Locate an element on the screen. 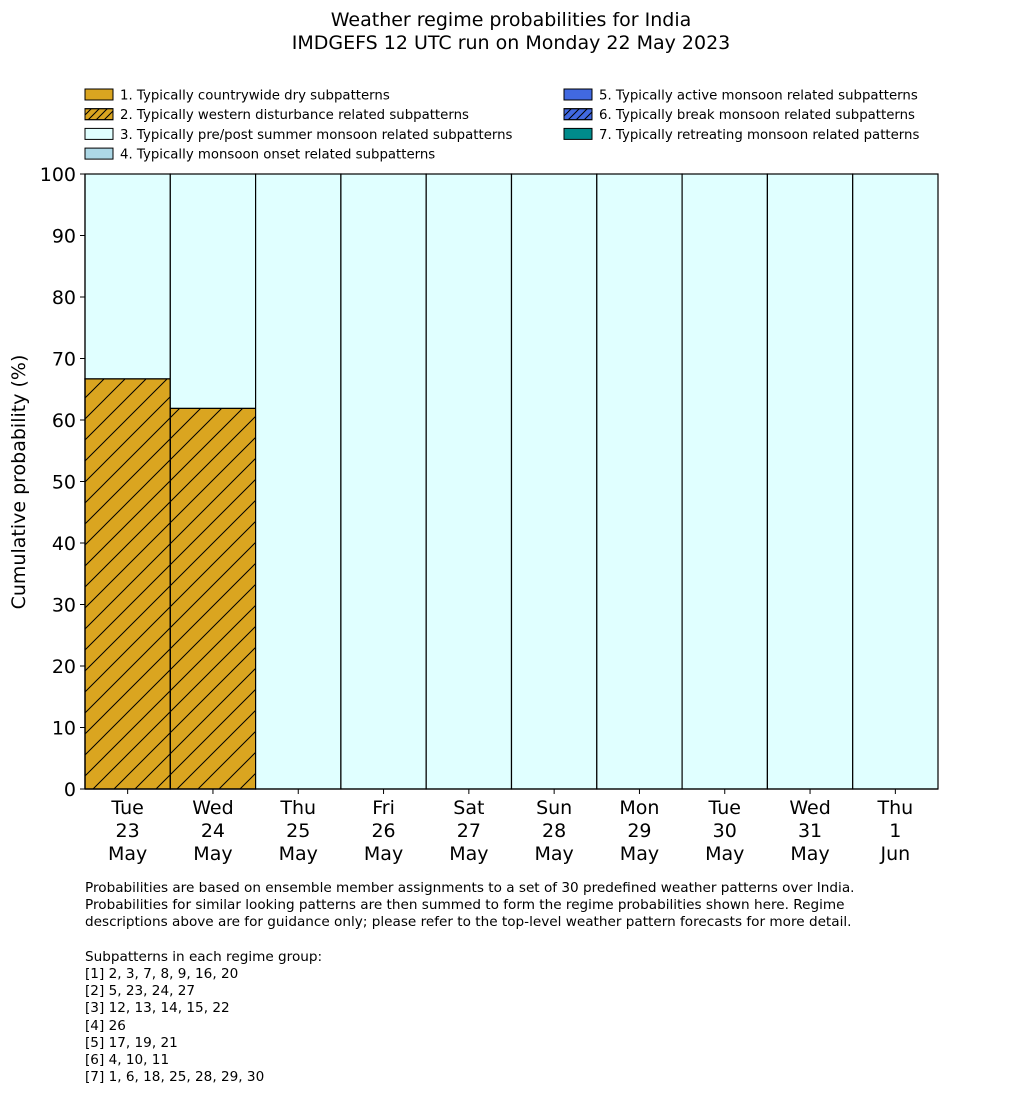  x-tick-label: 1 is located at coordinates (895, 831).